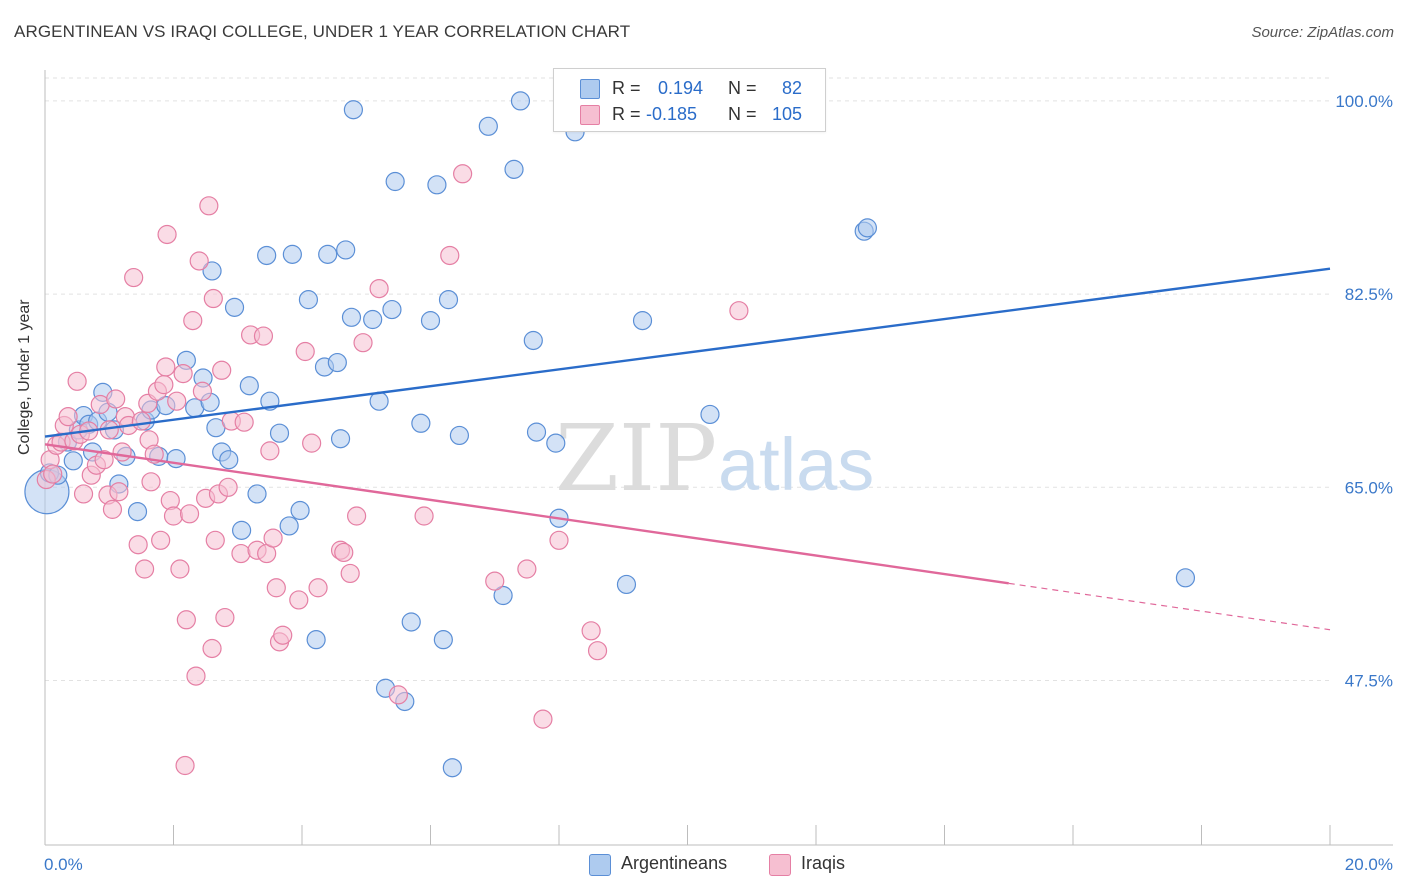 Image resolution: width=1406 pixels, height=892 pixels. I want to click on r-value-argentineans: 0.194, so click(681, 88).